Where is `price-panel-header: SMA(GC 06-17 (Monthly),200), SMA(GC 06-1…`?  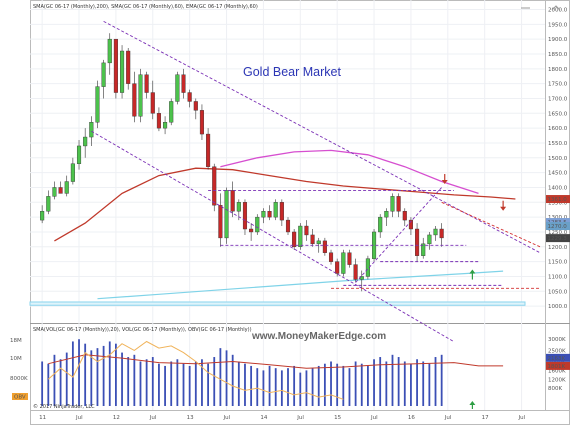
price-panel-header: SMA(GC 06-17 (Monthly),200), SMA(GC 06-1… is located at coordinates (145, 7).